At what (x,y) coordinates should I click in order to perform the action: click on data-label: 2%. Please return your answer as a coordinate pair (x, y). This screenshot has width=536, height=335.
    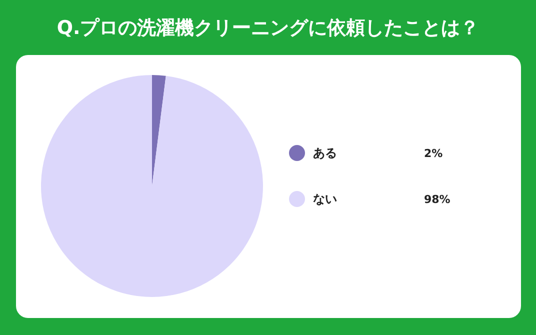
    Looking at the image, I should click on (433, 153).